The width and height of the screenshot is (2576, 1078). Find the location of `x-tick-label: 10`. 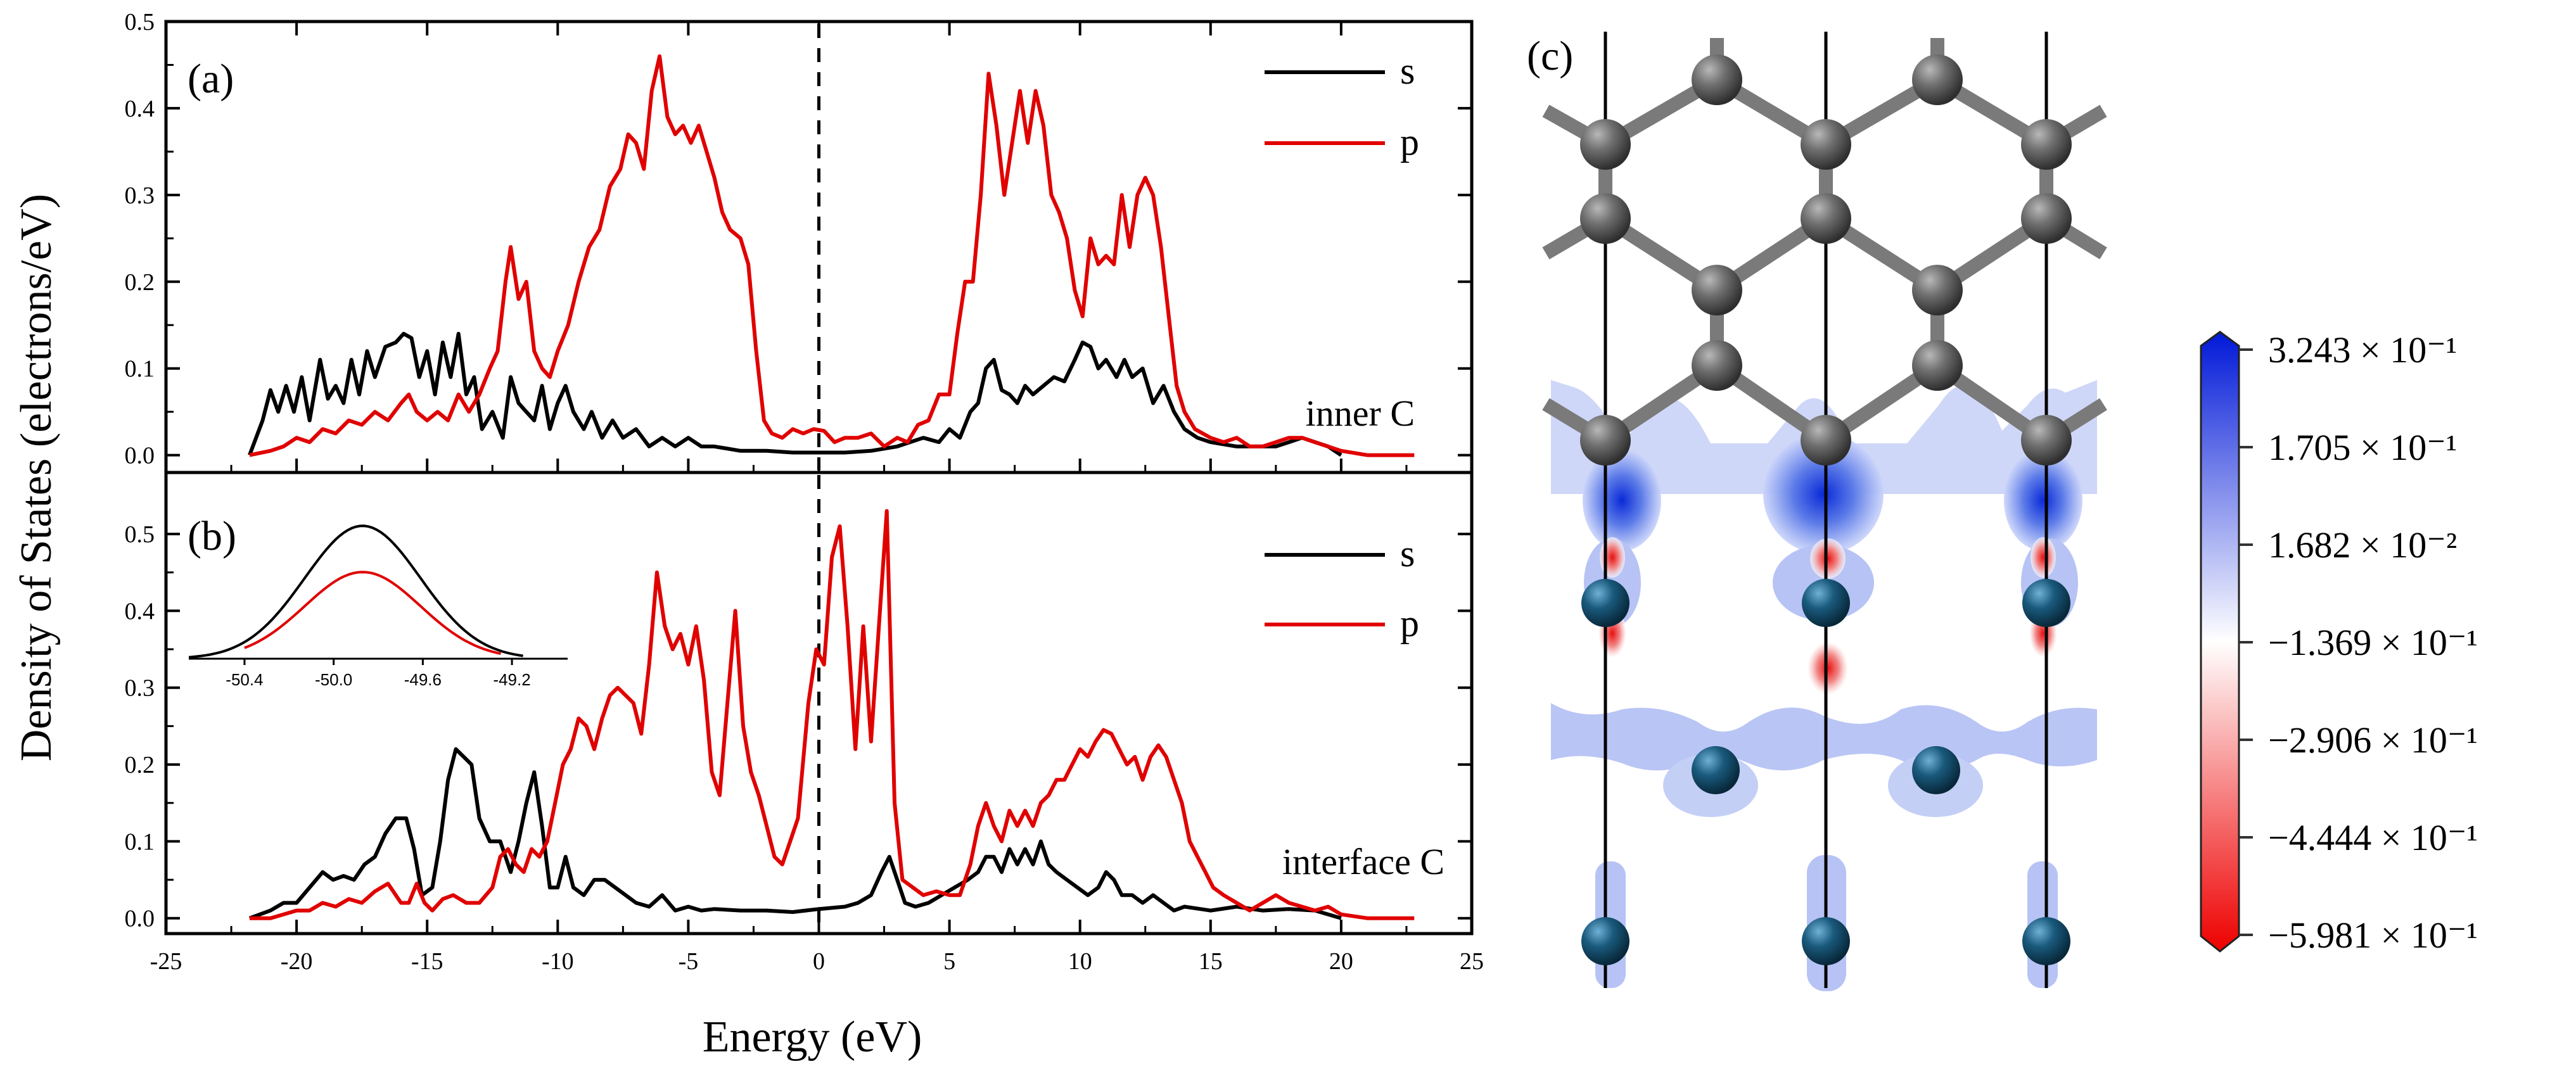

x-tick-label: 10 is located at coordinates (1080, 961).